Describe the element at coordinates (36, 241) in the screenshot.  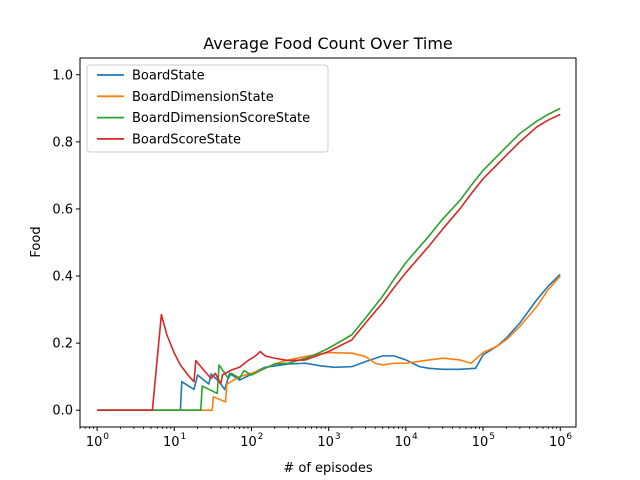
I see `y-axis-label: Food` at that location.